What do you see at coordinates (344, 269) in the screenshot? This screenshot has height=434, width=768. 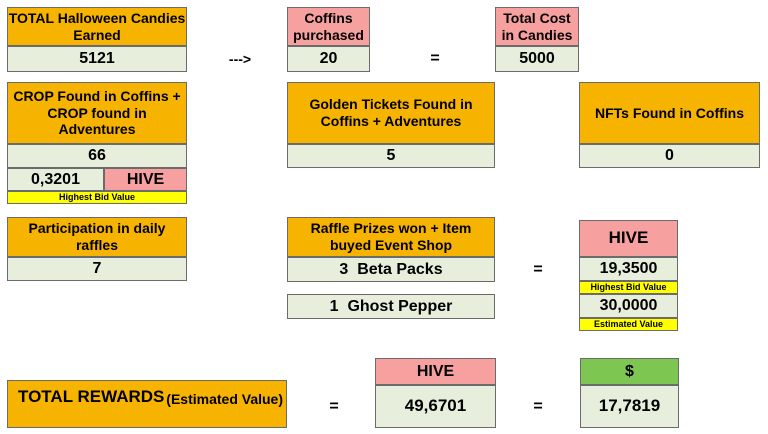 I see `prize-beta-packs-qty: 3` at bounding box center [344, 269].